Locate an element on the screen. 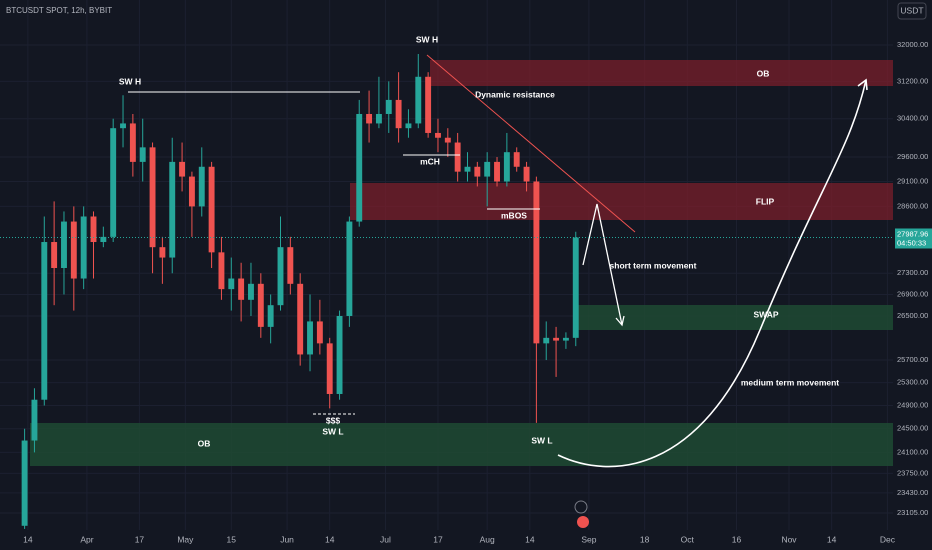  y-tick-label: 26500.00 is located at coordinates (912, 315).